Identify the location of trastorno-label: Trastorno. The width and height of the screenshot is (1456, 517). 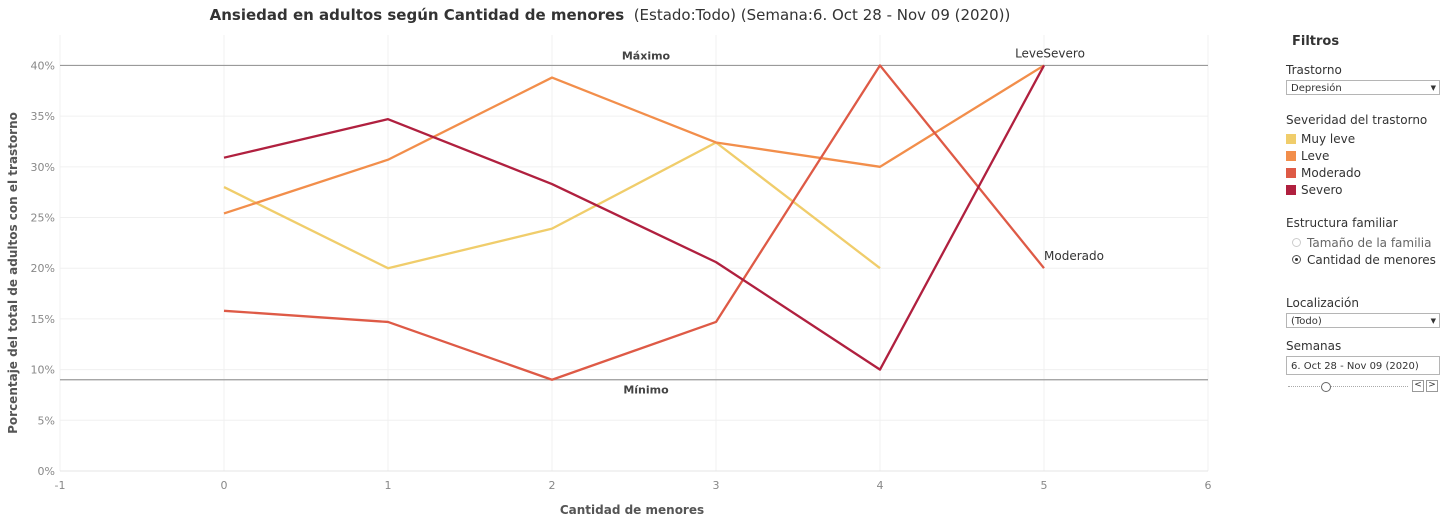
(1314, 70).